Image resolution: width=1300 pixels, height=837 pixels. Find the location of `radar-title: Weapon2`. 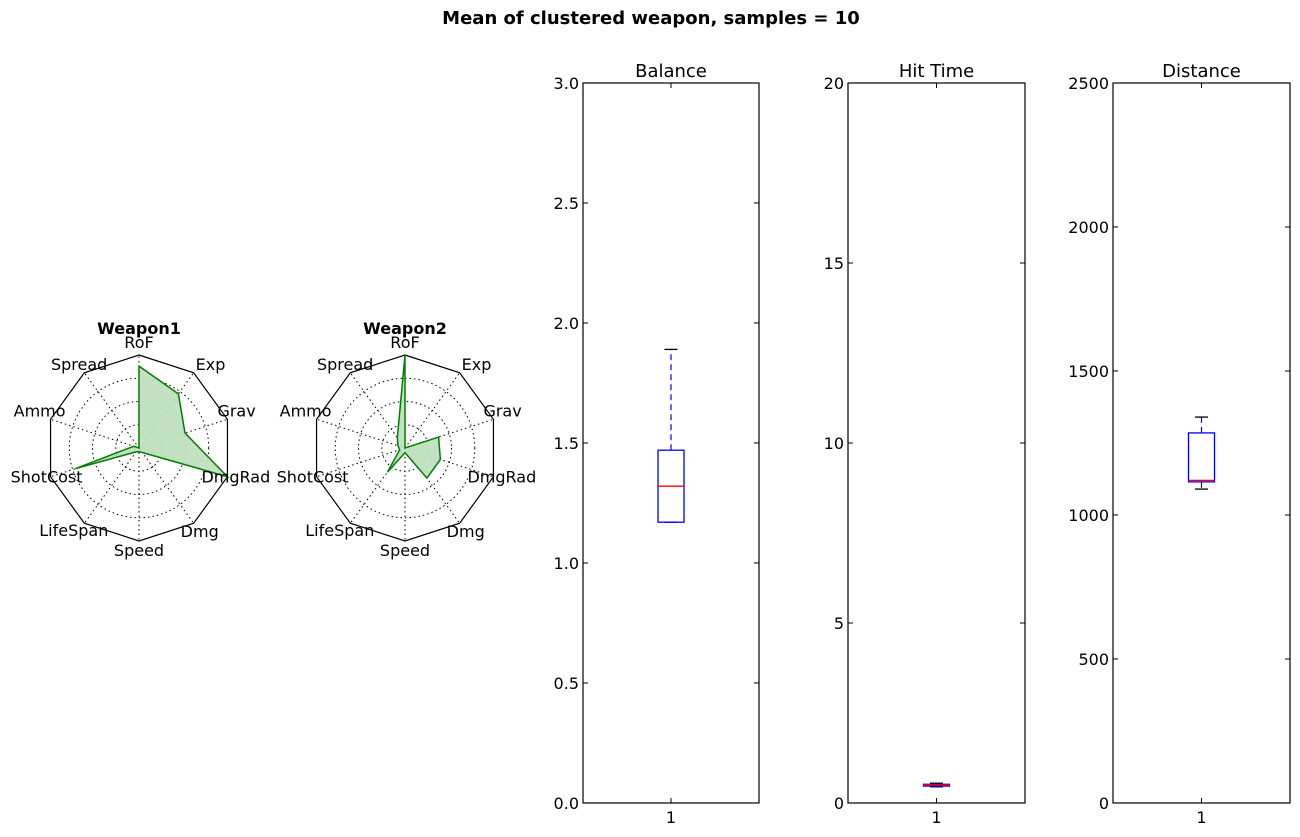

radar-title: Weapon2 is located at coordinates (405, 328).